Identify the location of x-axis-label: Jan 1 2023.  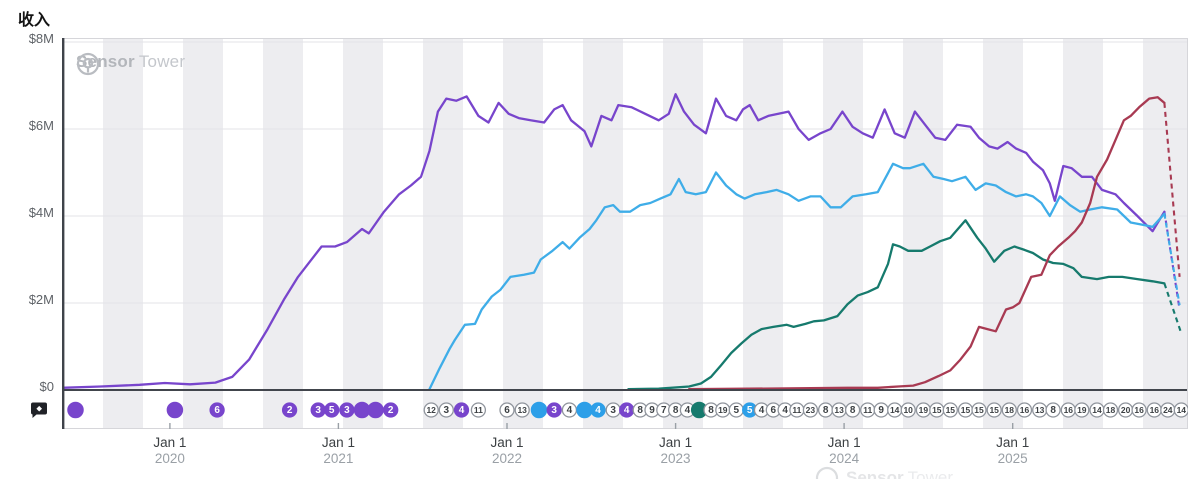
(676, 451).